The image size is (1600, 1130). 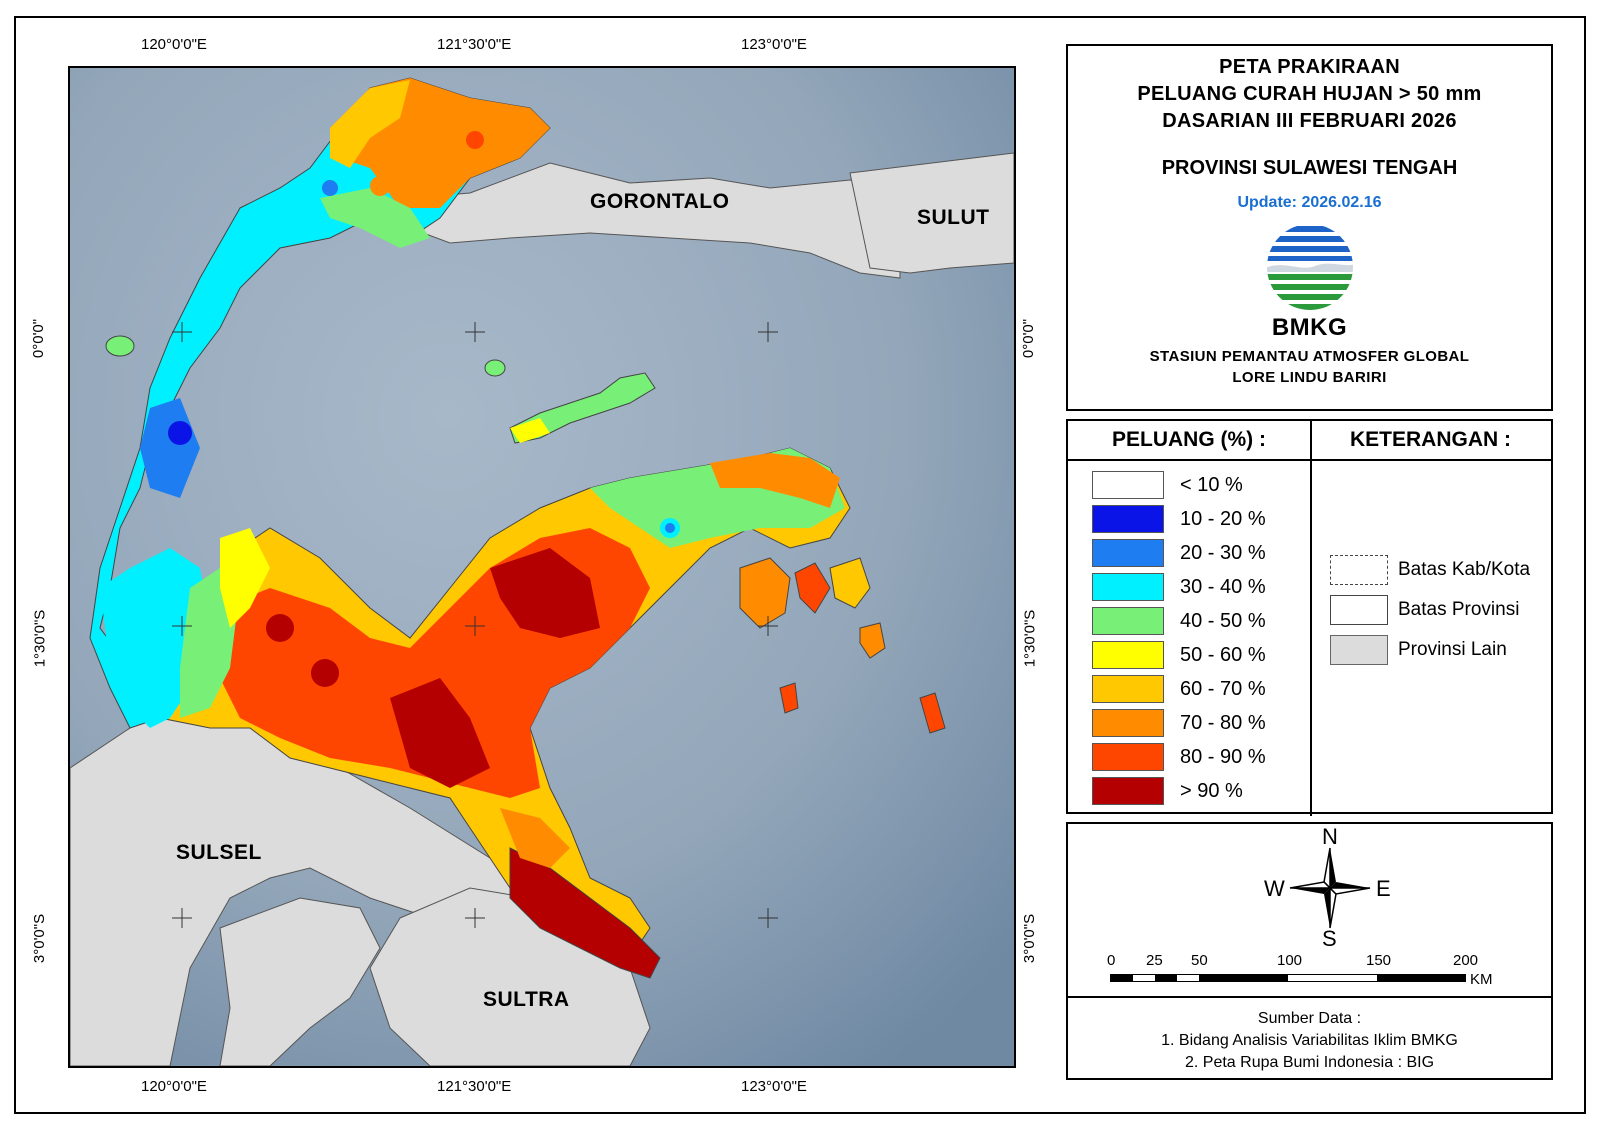 I want to click on bmkg-logo-icon, so click(x=1310, y=267).